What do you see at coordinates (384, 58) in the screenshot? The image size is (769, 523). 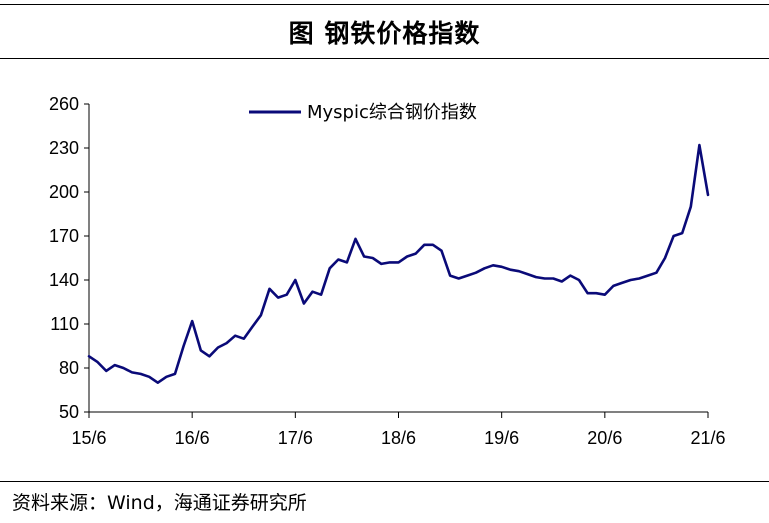 I see `header-rule` at bounding box center [384, 58].